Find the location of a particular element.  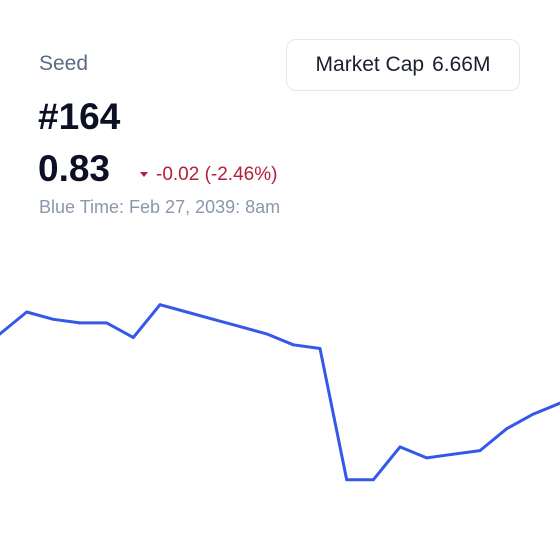

price-change-value: -0.02 (-2.46%) is located at coordinates (217, 174).